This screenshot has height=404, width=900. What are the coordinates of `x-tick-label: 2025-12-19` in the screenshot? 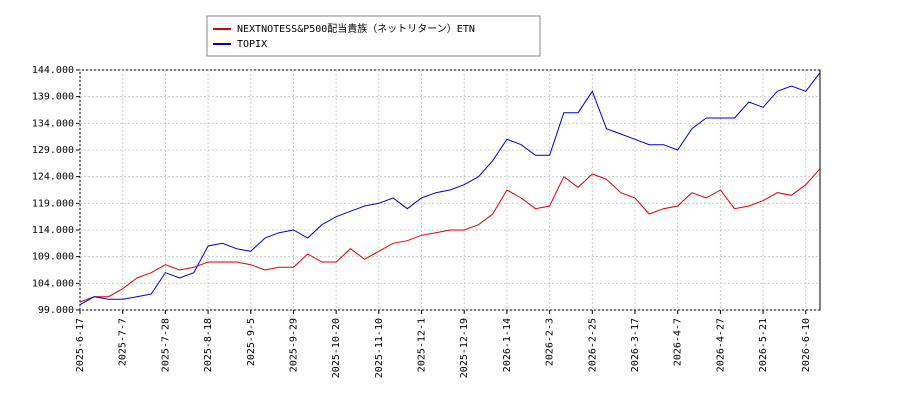 It's located at (464, 348).